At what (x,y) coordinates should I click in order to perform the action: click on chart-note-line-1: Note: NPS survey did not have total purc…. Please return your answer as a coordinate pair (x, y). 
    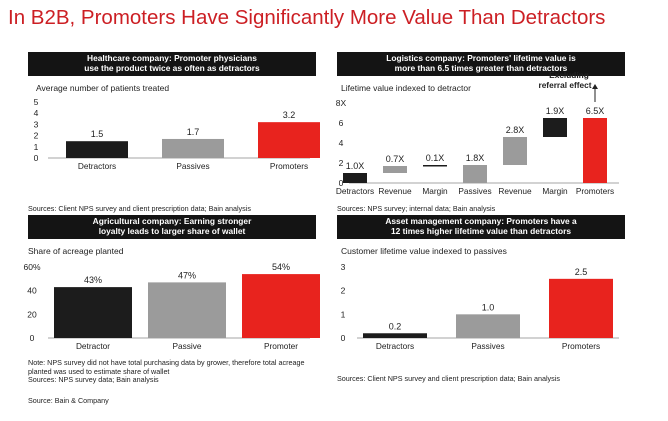
    Looking at the image, I should click on (166, 362).